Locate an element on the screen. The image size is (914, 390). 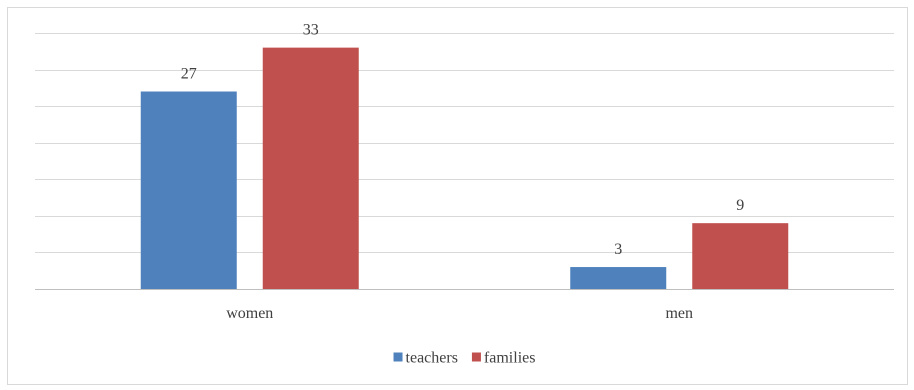
legend-label-teachers: teachers is located at coordinates (432, 358).